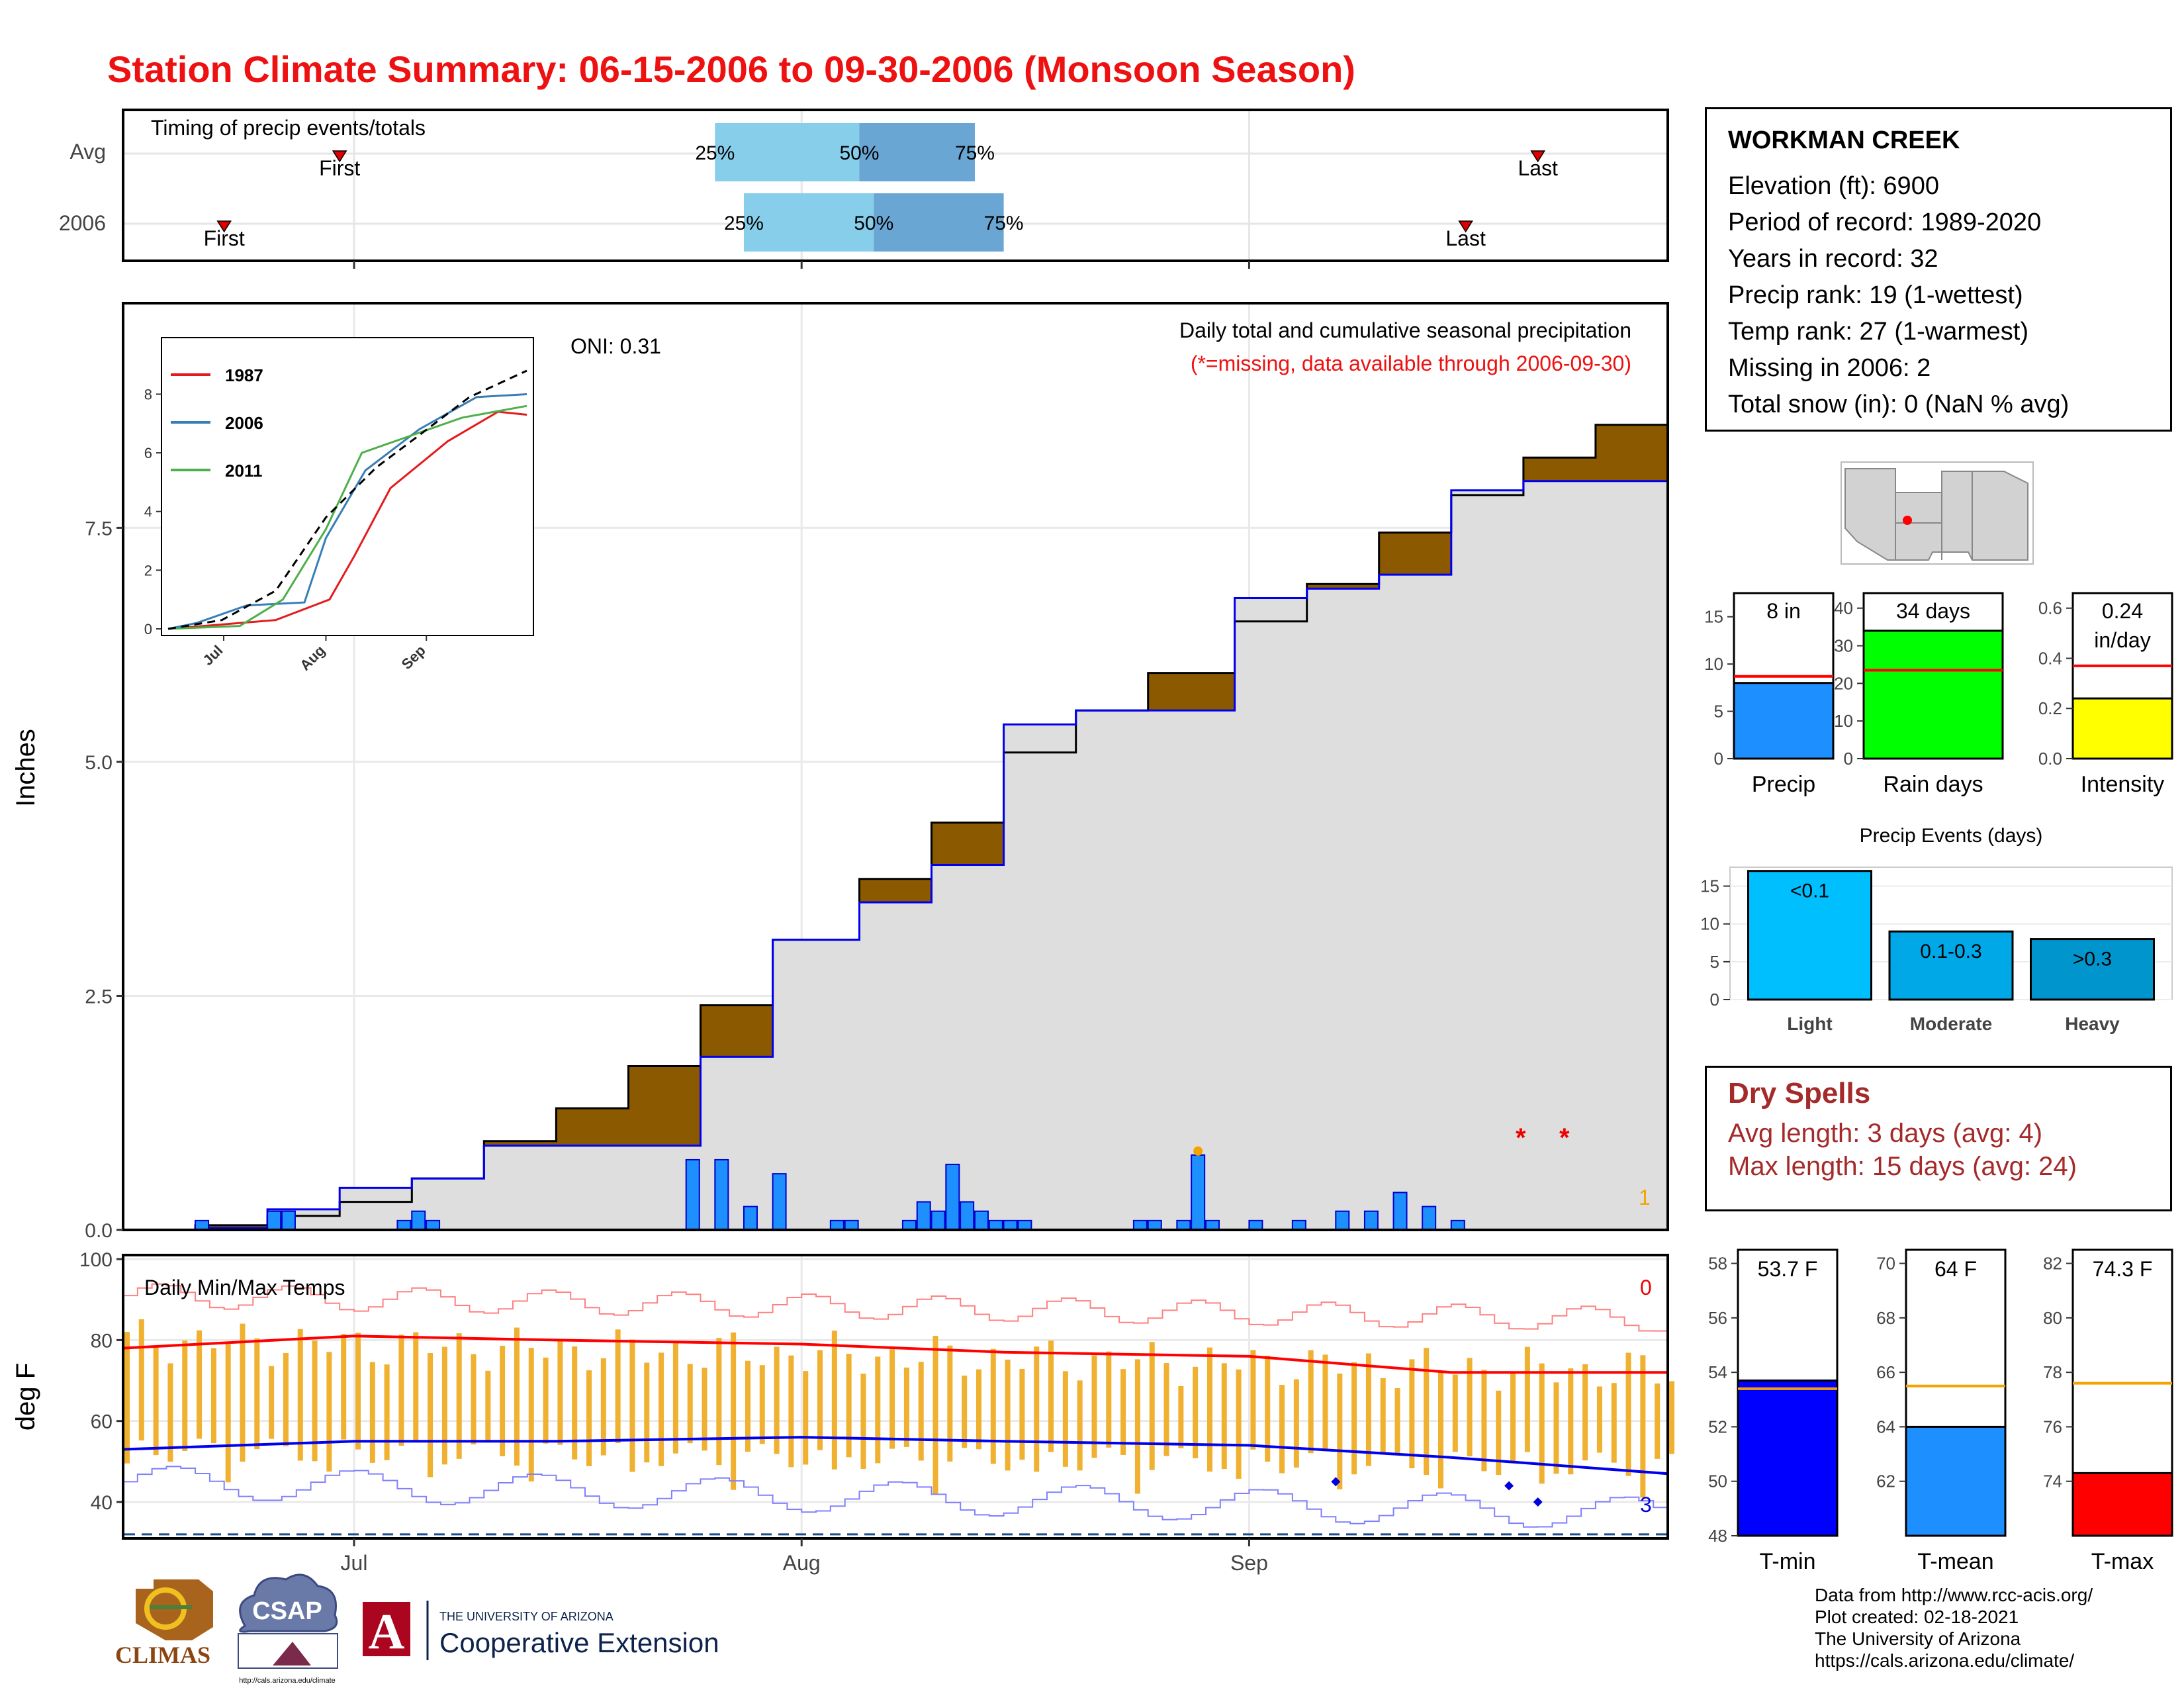 The height and width of the screenshot is (1688, 2184). I want to click on mini-bar-value: 34 days, so click(1933, 611).